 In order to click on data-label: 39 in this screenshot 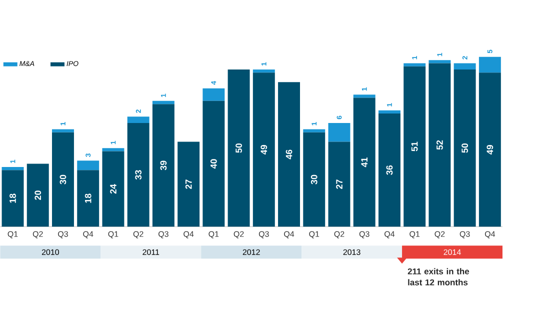, I will do `click(163, 165)`.